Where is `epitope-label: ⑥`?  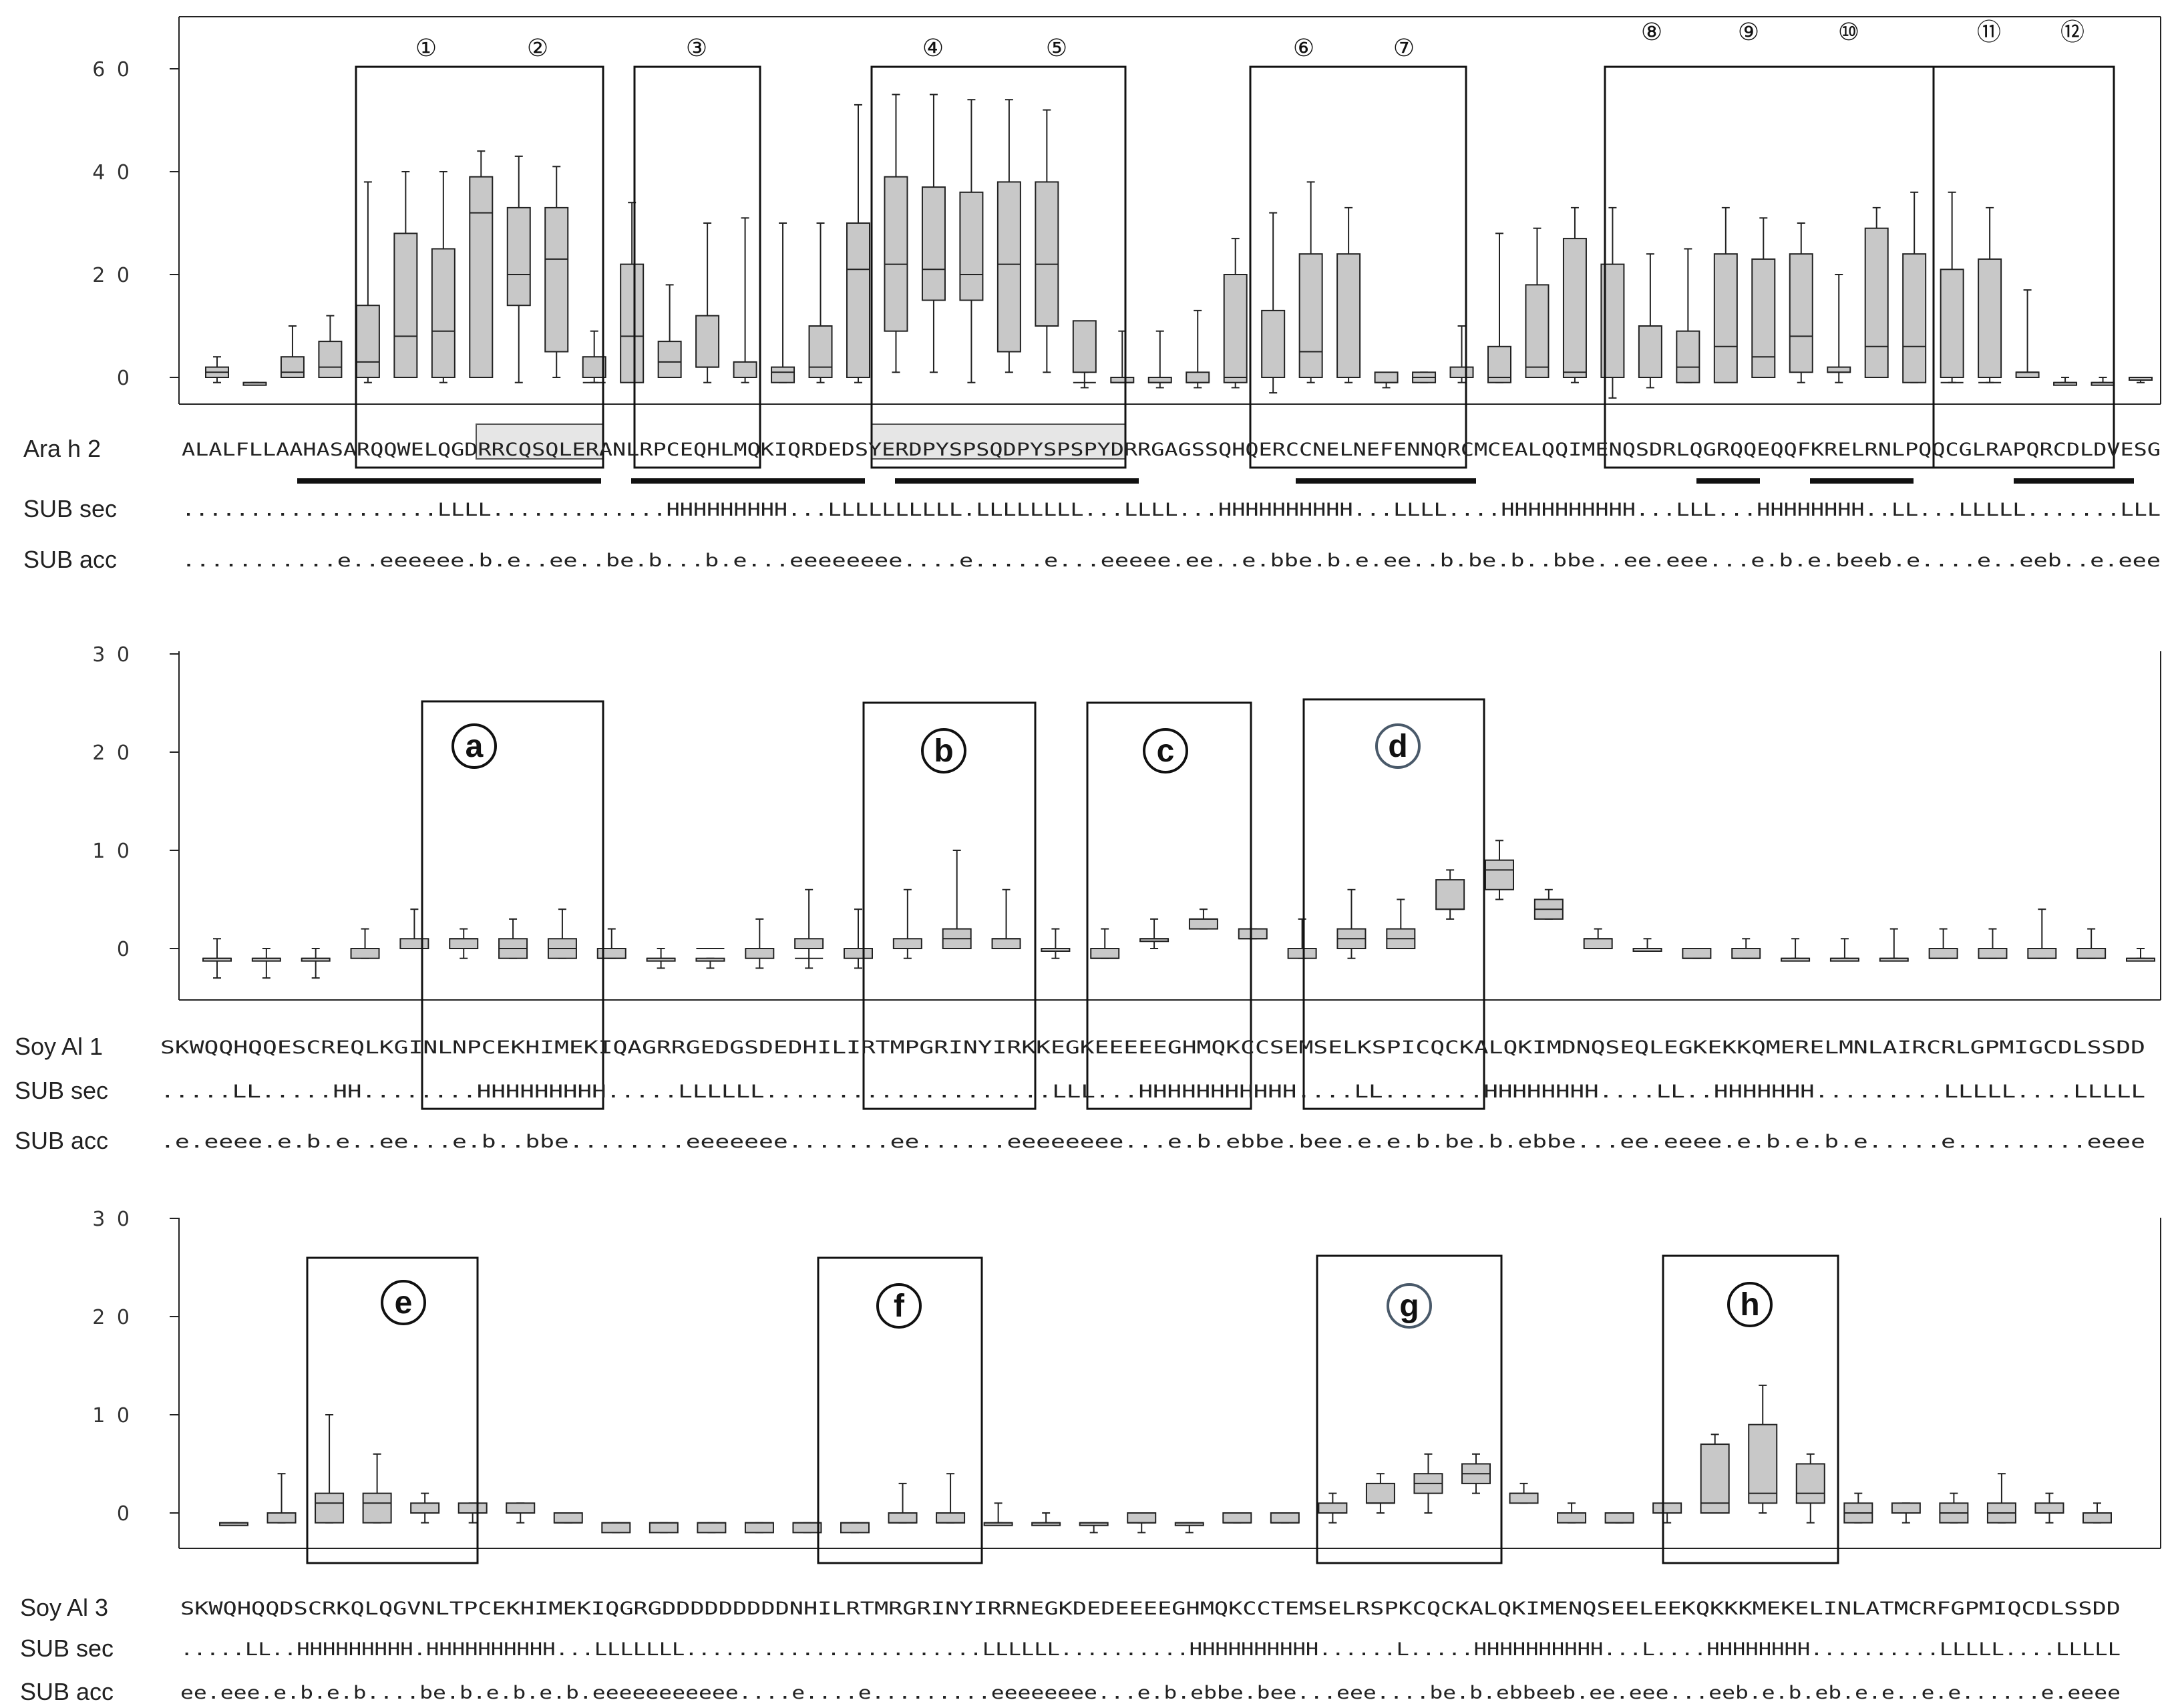
epitope-label: ⑥ is located at coordinates (1303, 48).